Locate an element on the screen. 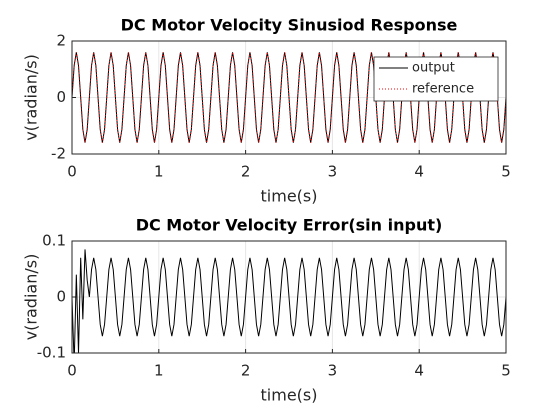 This screenshot has width=560, height=420. y-tick-label: 2 is located at coordinates (61, 41).